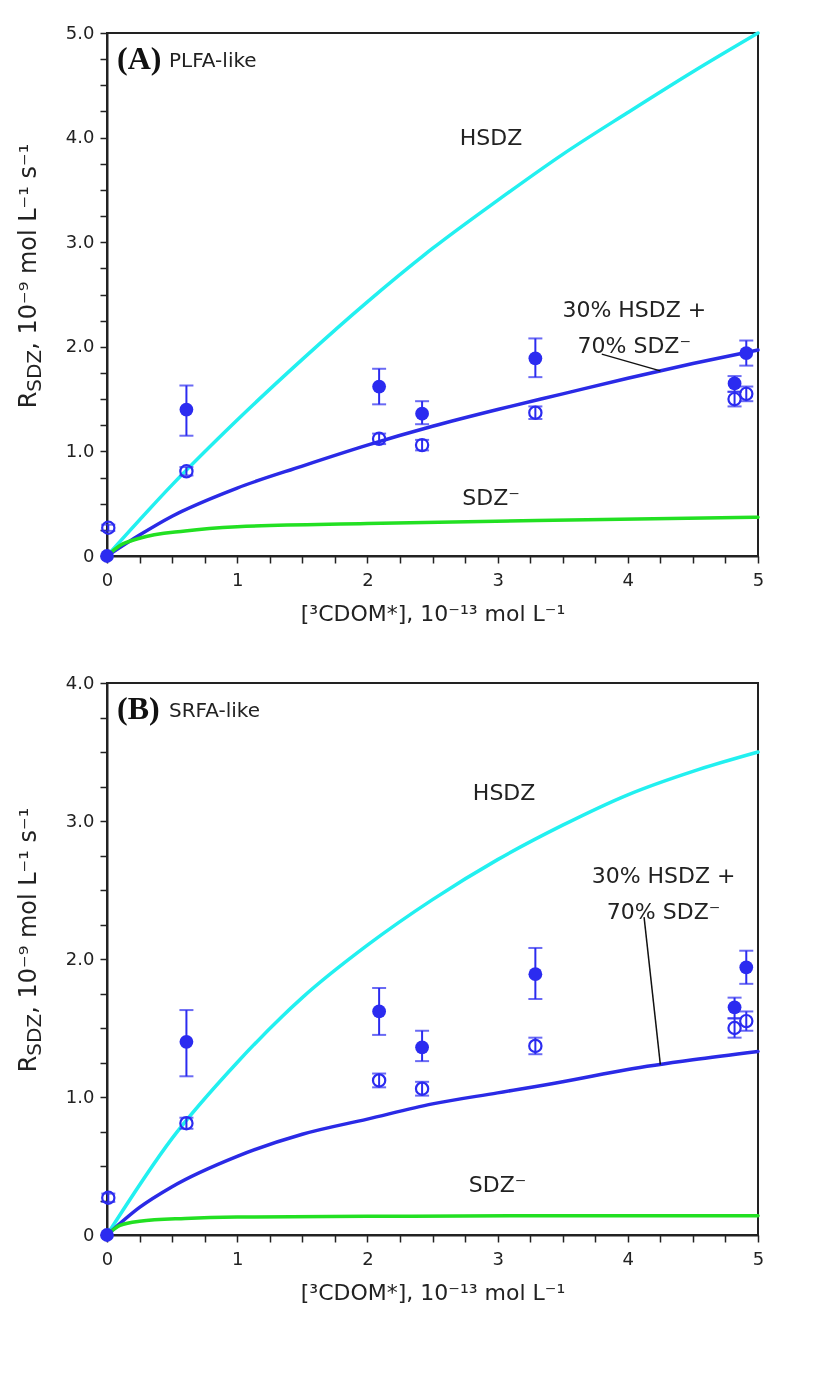  I want to click on text: 30% HSDZ + 70% SDZ⁻, so click(663, 894).